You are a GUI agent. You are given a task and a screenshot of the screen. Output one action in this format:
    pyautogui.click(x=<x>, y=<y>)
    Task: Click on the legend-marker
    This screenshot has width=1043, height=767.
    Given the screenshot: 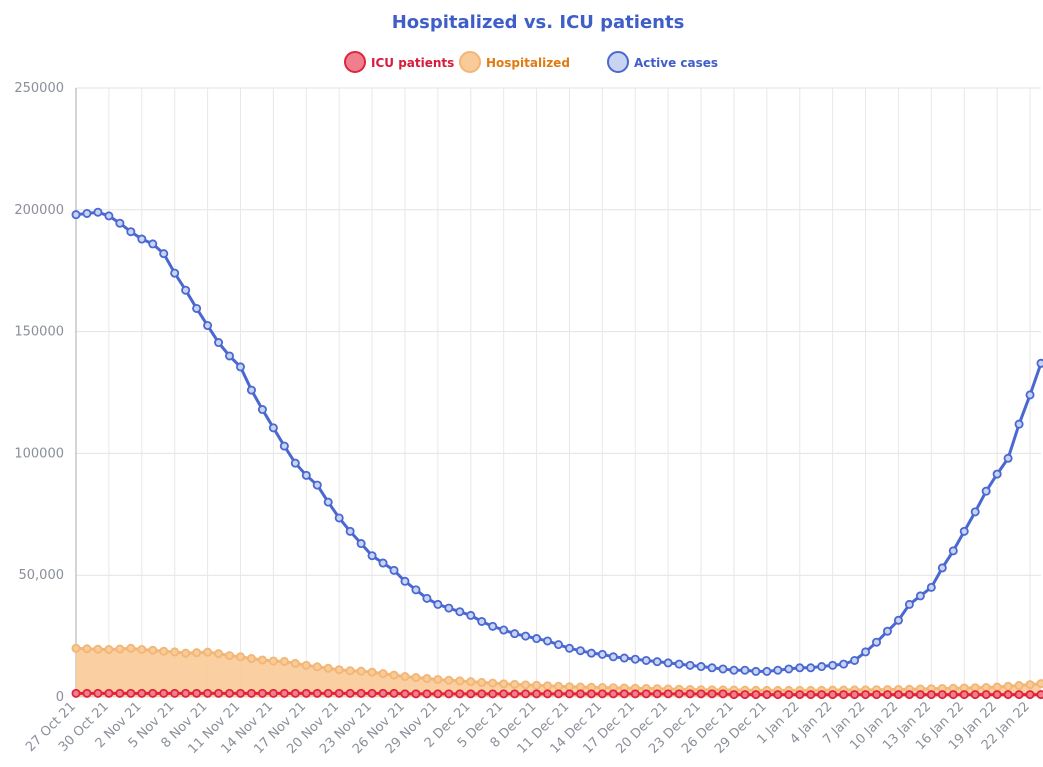 What is the action you would take?
    pyautogui.click(x=618, y=62)
    